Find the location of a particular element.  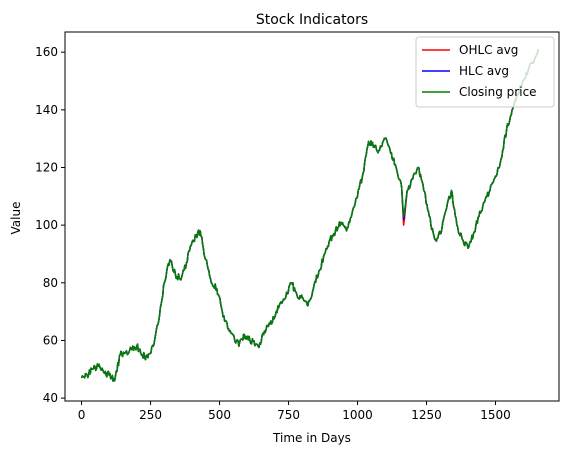

legend-box is located at coordinates (485, 72).